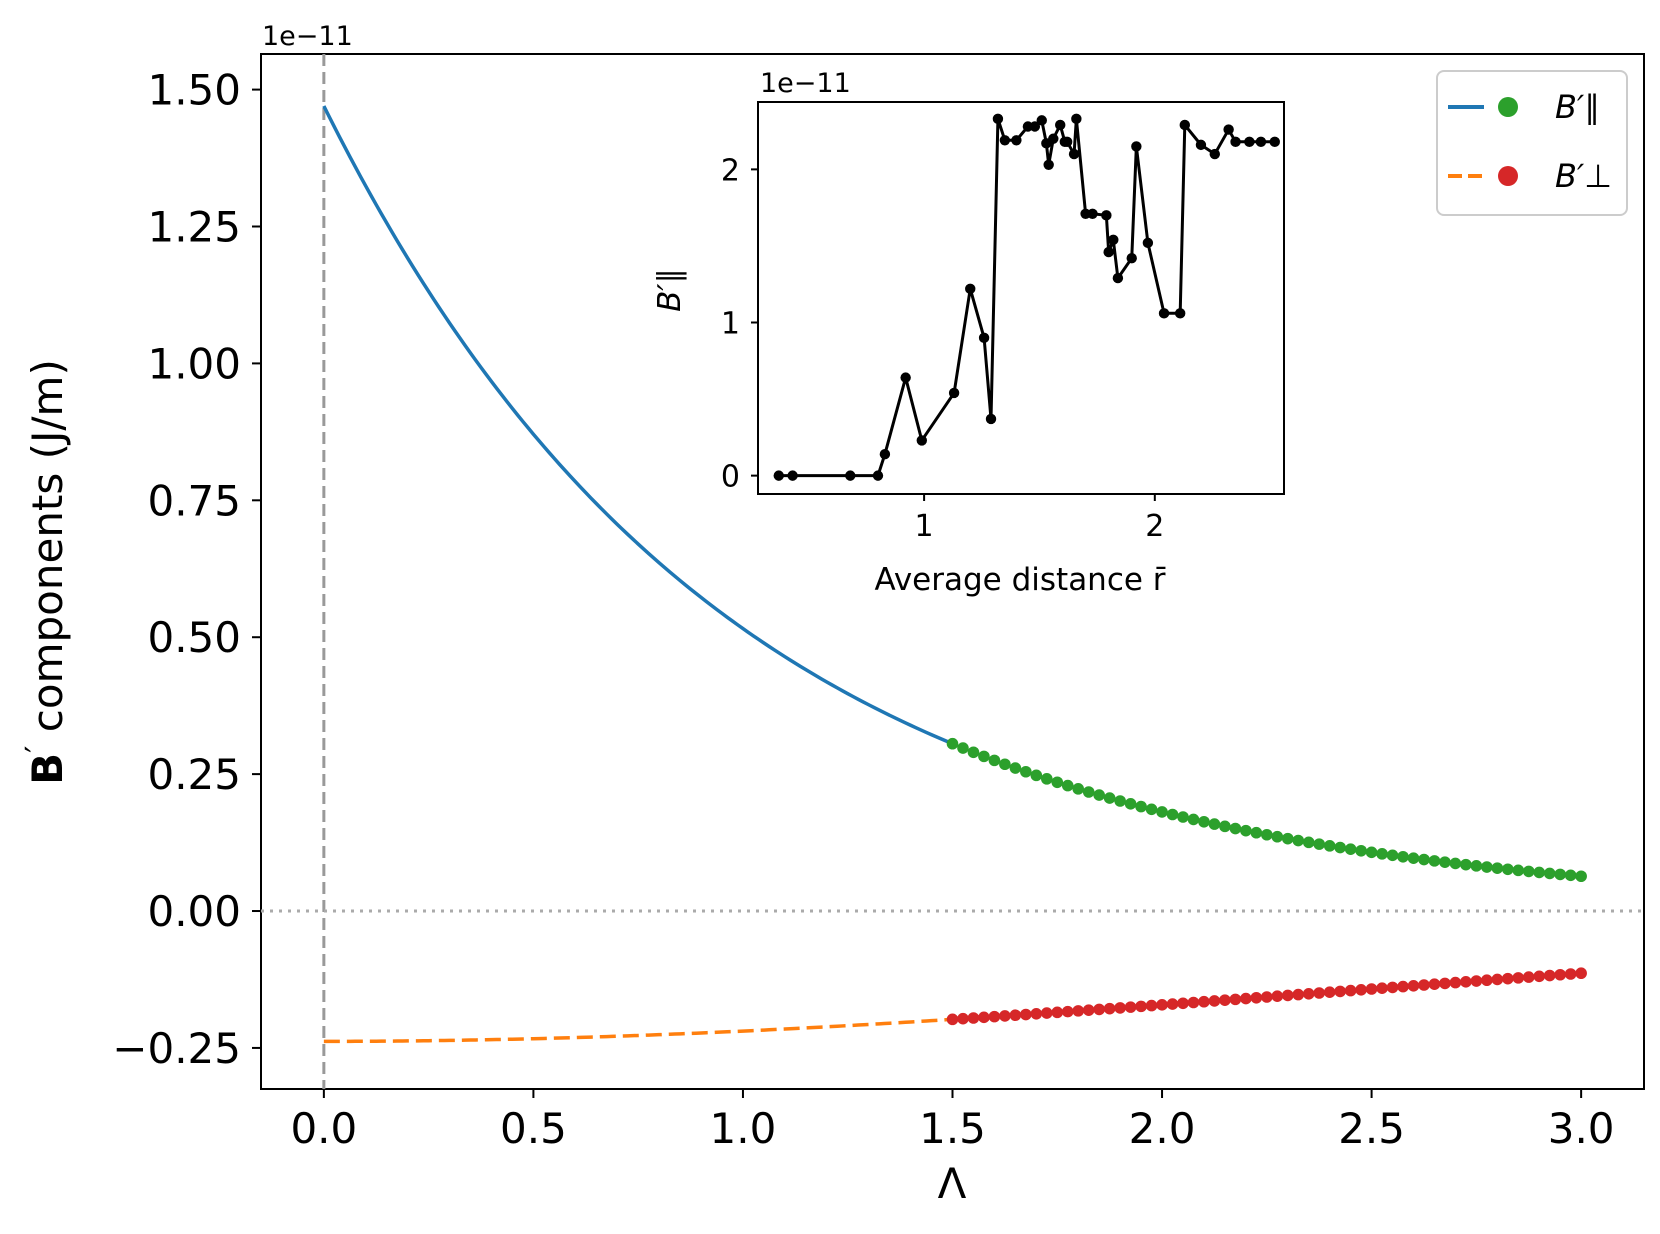 The image size is (1660, 1234). What do you see at coordinates (323, 1128) in the screenshot?
I see `main-x-tick-label: 0.0` at bounding box center [323, 1128].